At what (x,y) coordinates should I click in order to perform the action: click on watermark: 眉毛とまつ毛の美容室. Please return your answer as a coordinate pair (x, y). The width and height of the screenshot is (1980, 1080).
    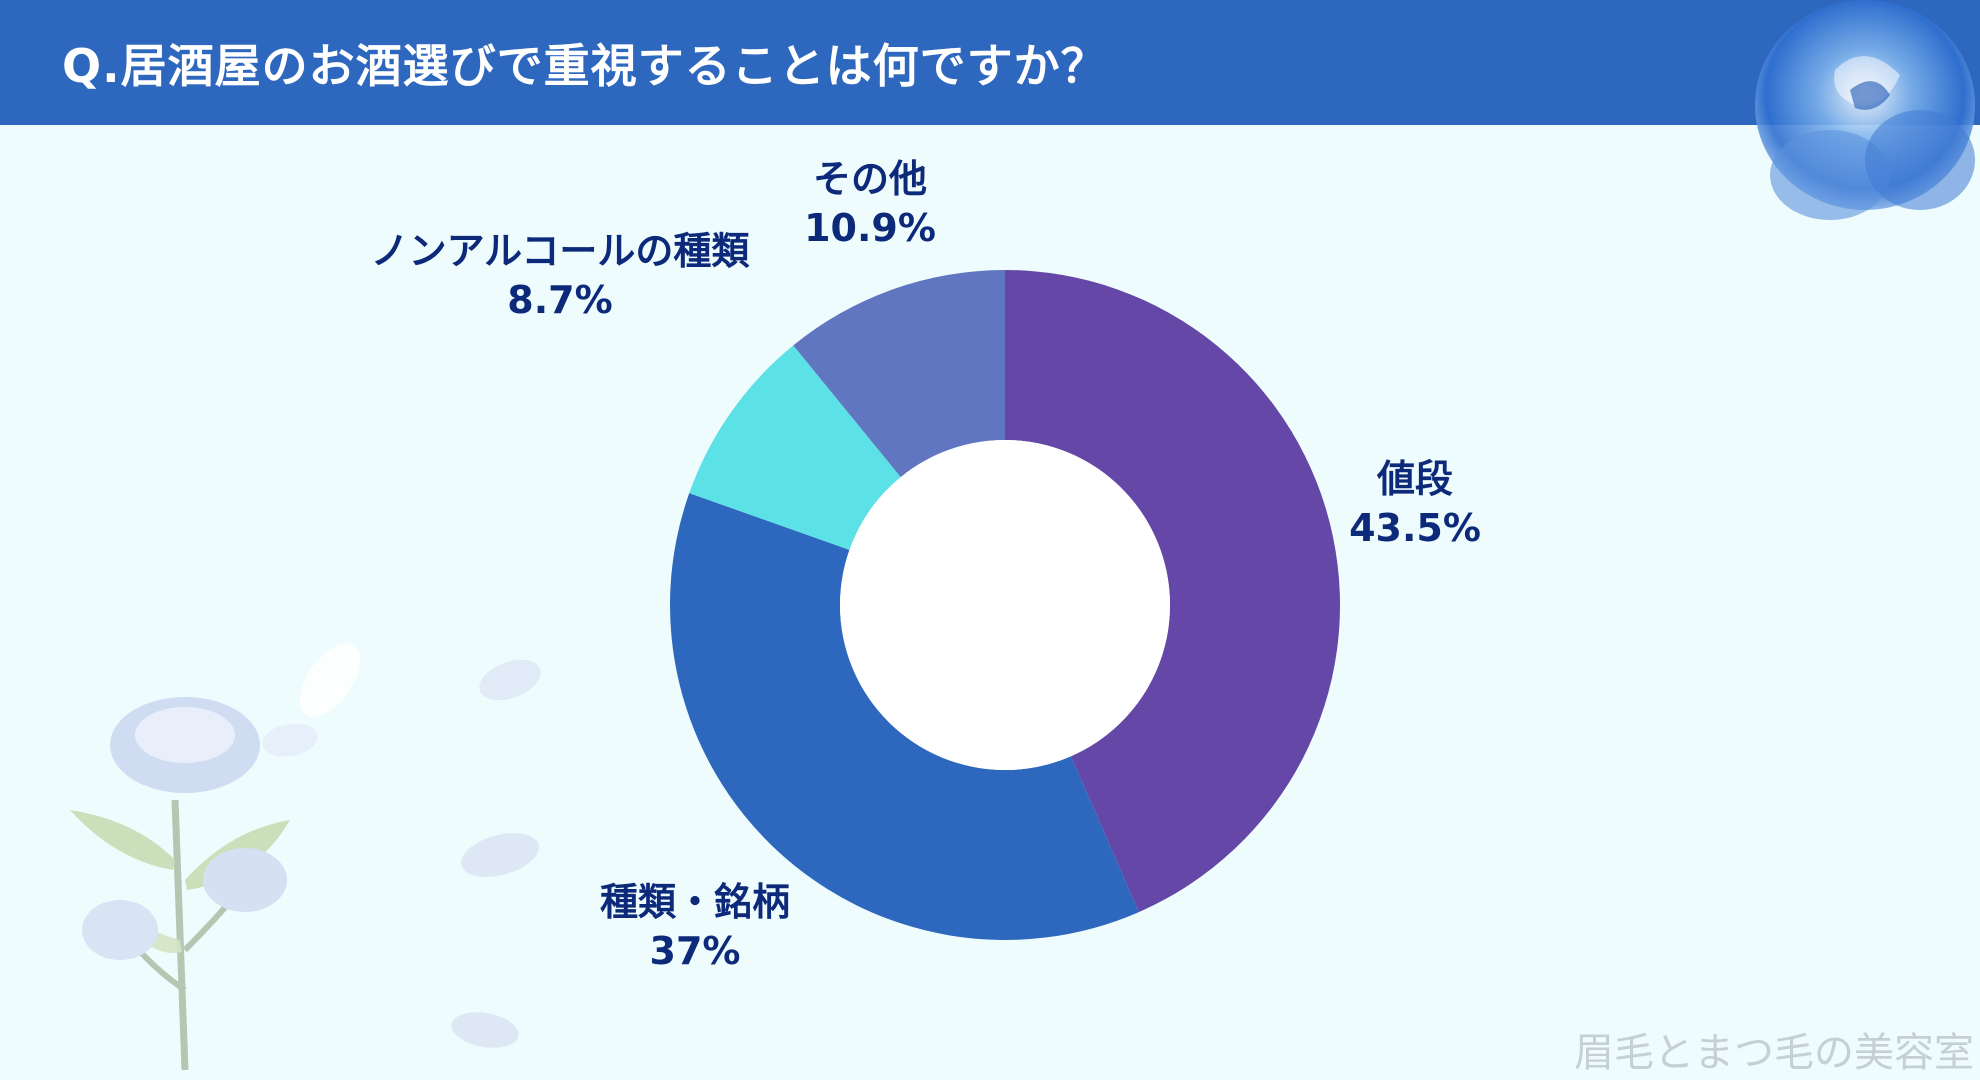
    Looking at the image, I should click on (1774, 1053).